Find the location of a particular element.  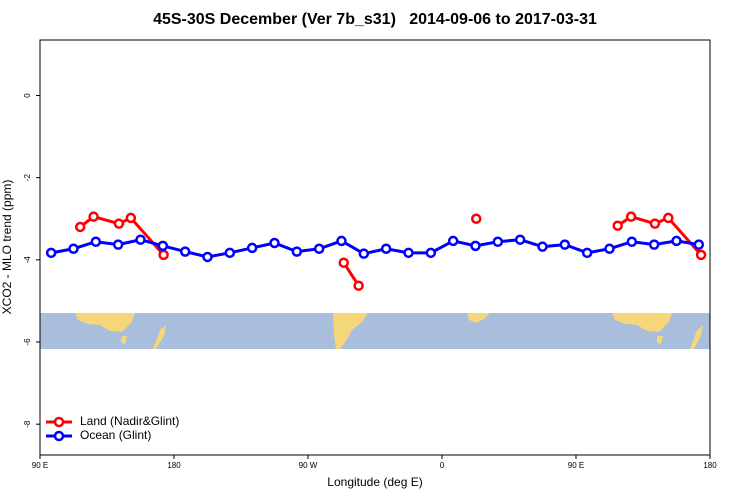

y-tick-label: -4 is located at coordinates (27, 260).